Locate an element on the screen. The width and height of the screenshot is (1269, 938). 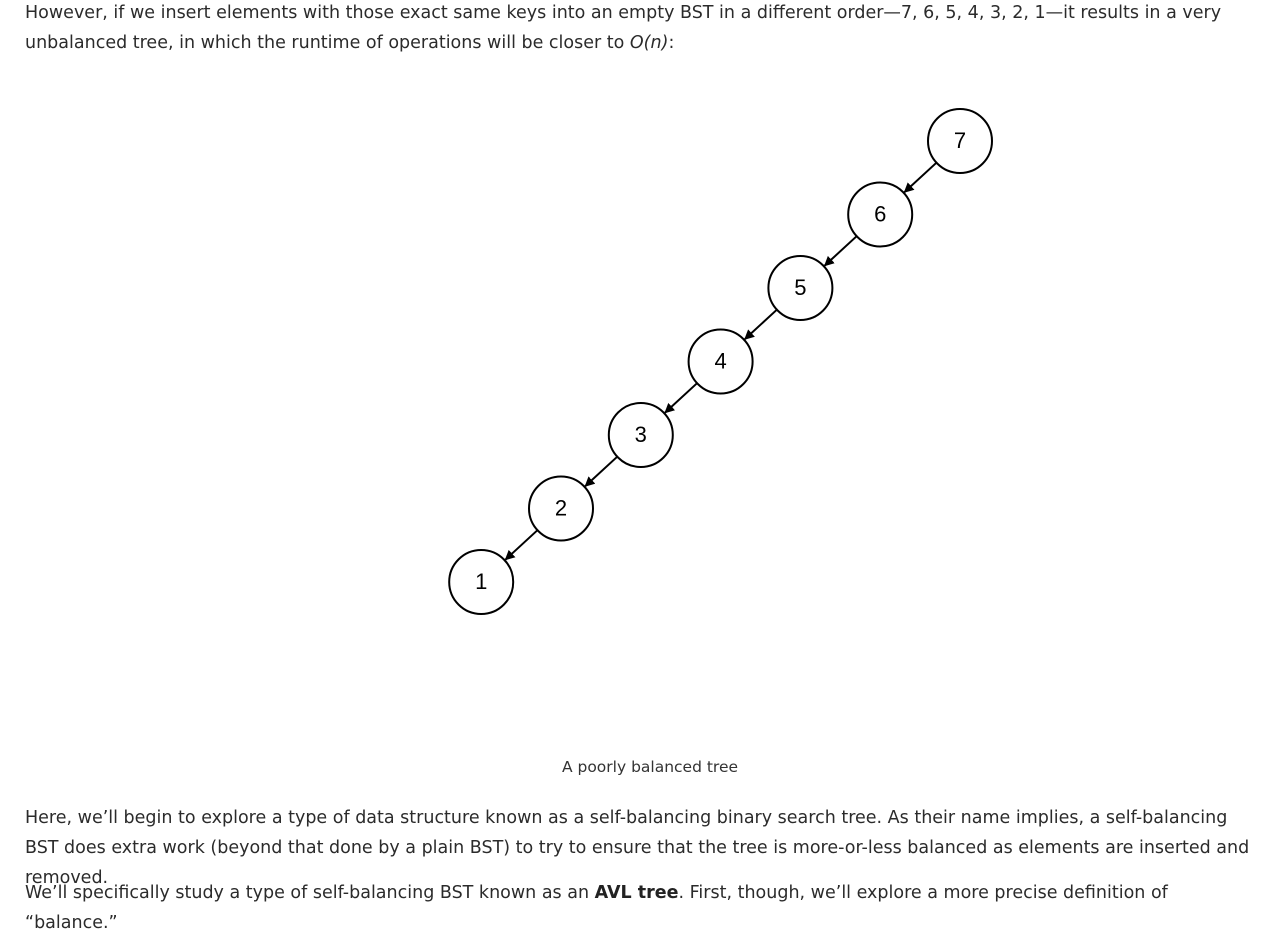
node-label: 7 is located at coordinates (960, 140).